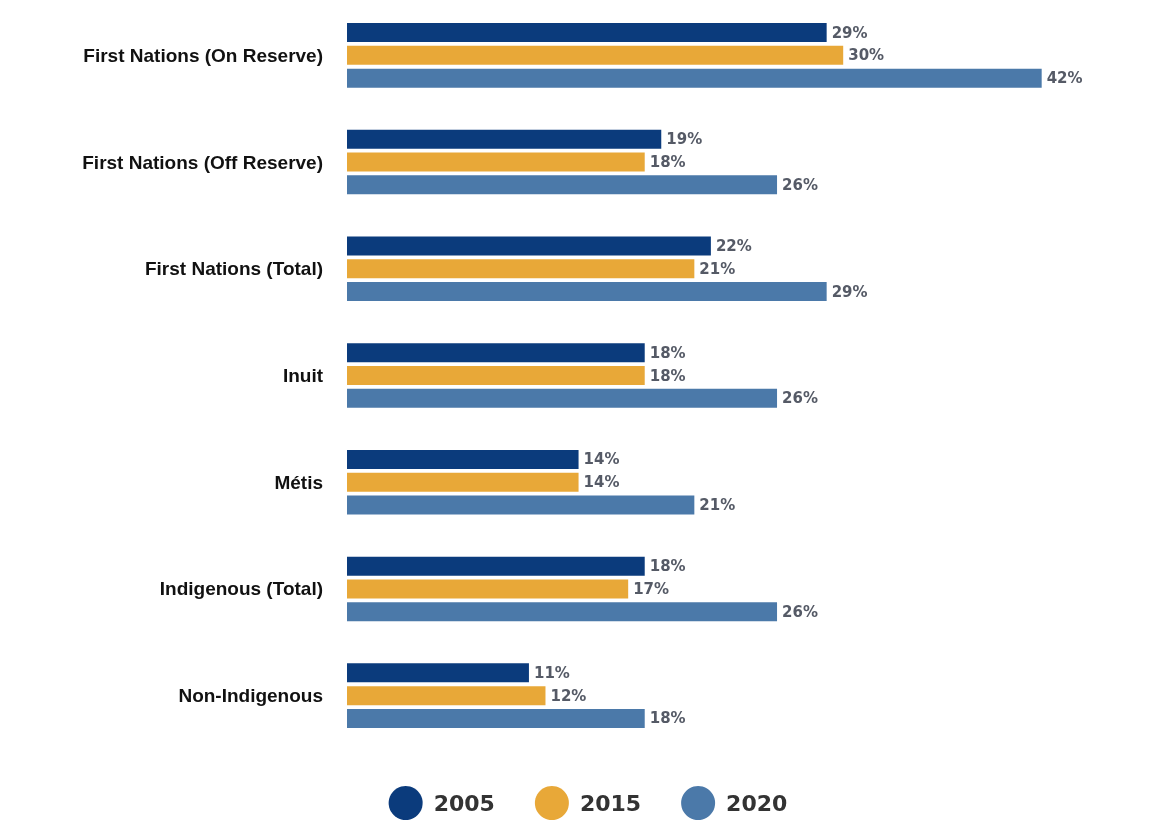 The height and width of the screenshot is (829, 1176). What do you see at coordinates (733, 245) in the screenshot?
I see `data-label: 22%` at bounding box center [733, 245].